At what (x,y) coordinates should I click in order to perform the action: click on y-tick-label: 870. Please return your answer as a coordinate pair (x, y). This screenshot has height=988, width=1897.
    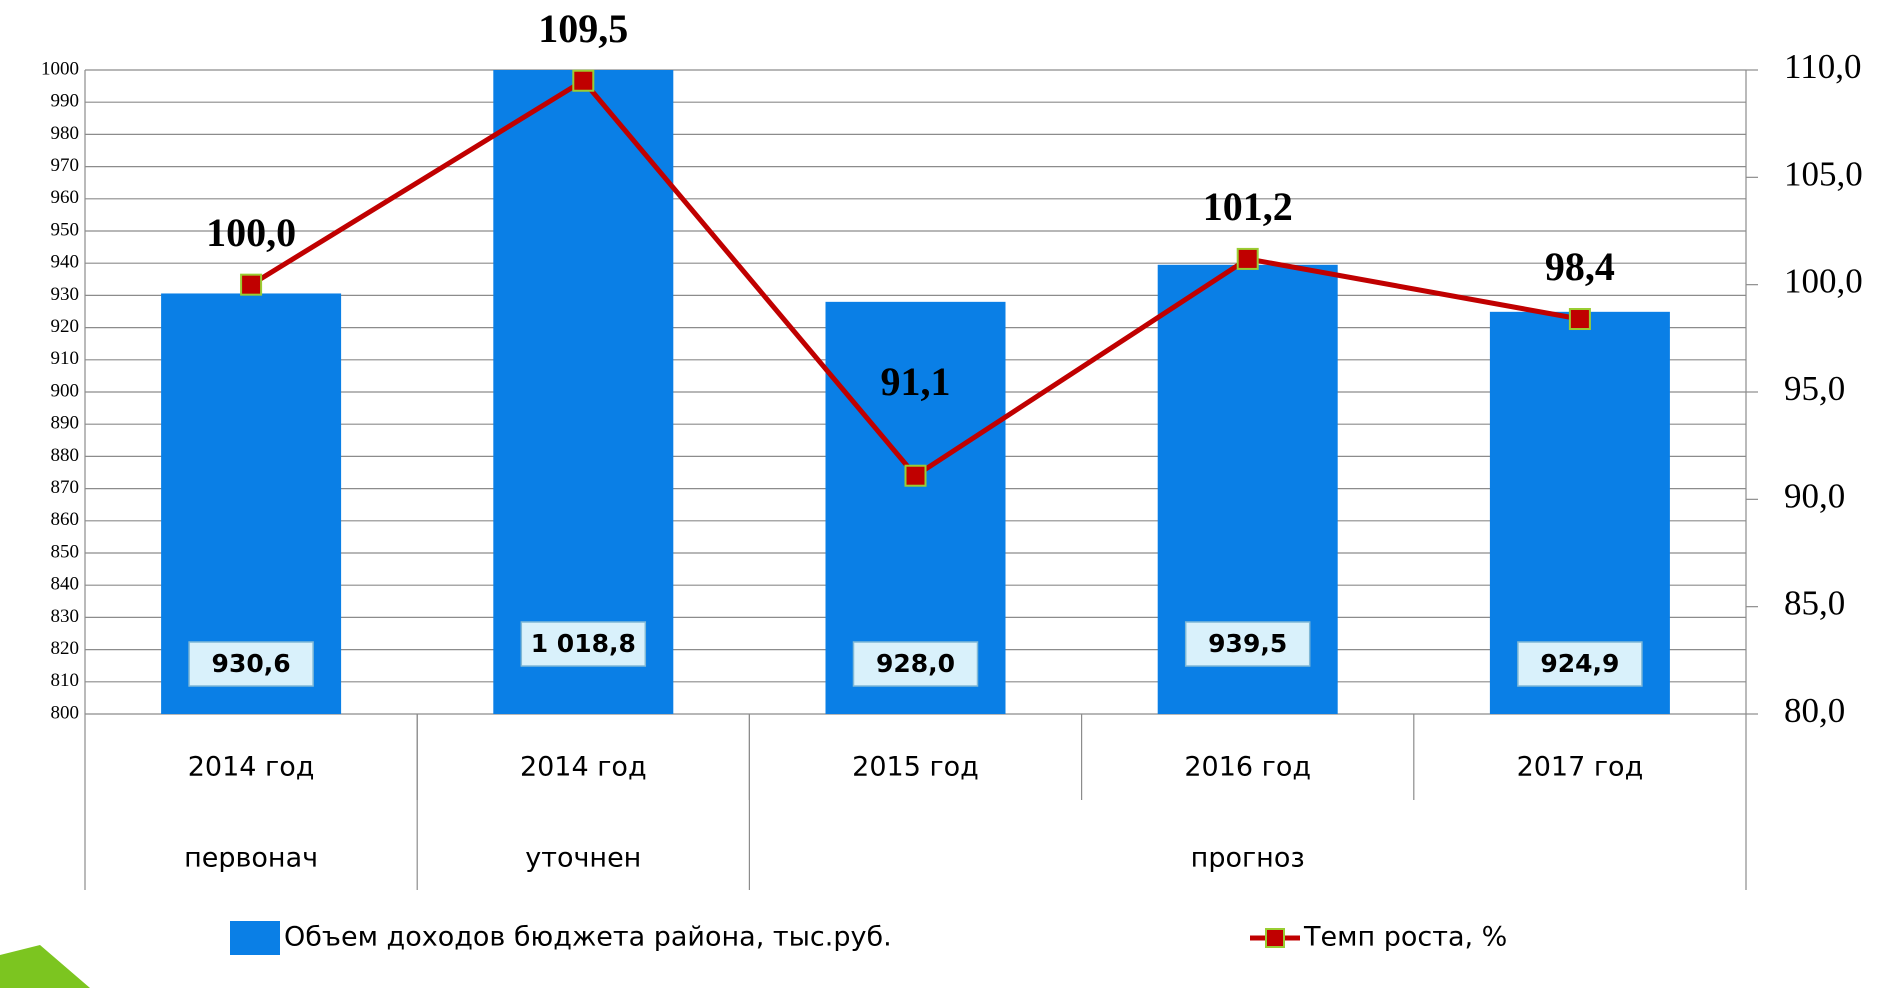
    Looking at the image, I should click on (65, 487).